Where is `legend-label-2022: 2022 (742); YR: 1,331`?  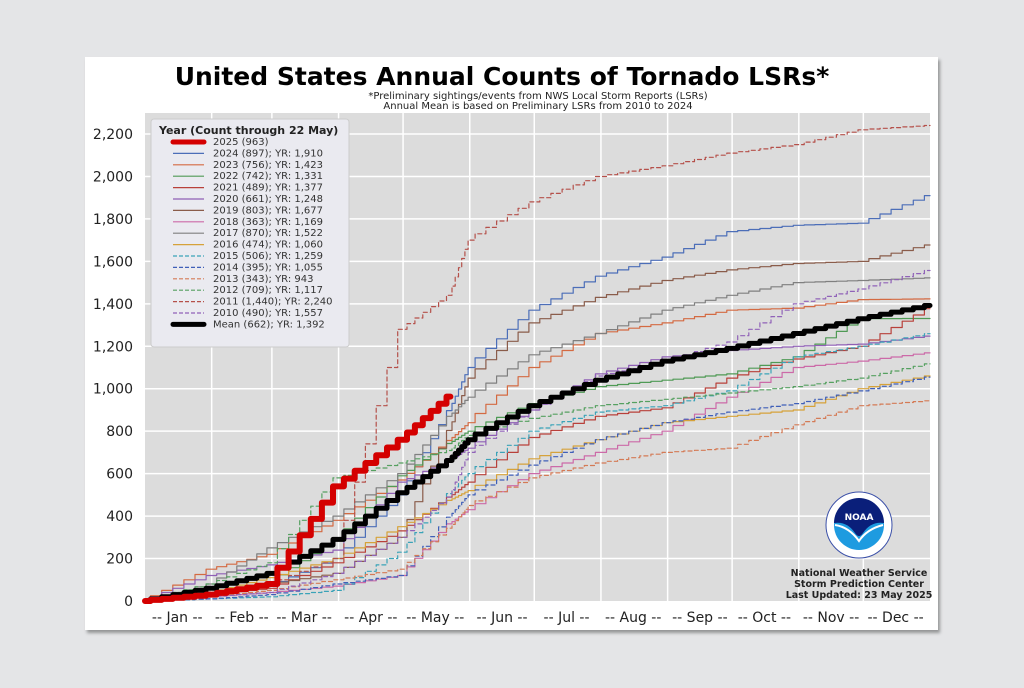
legend-label-2022: 2022 (742); YR: 1,331 is located at coordinates (268, 176).